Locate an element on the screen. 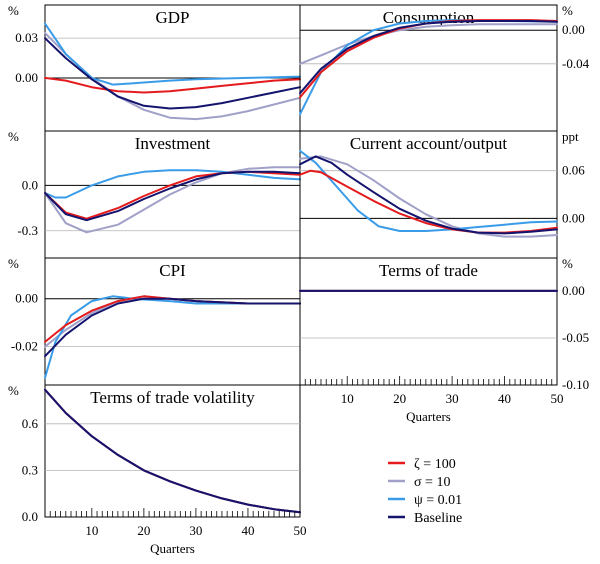 The width and height of the screenshot is (600, 564). legend-label-psi: ψ = 0.01 is located at coordinates (438, 500).